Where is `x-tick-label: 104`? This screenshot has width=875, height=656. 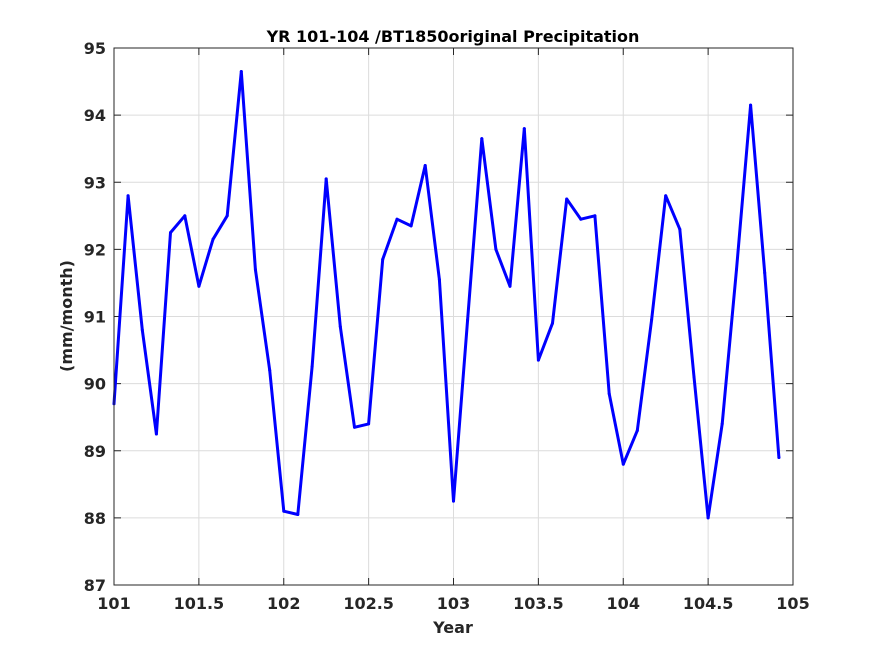
x-tick-label: 104 is located at coordinates (623, 603).